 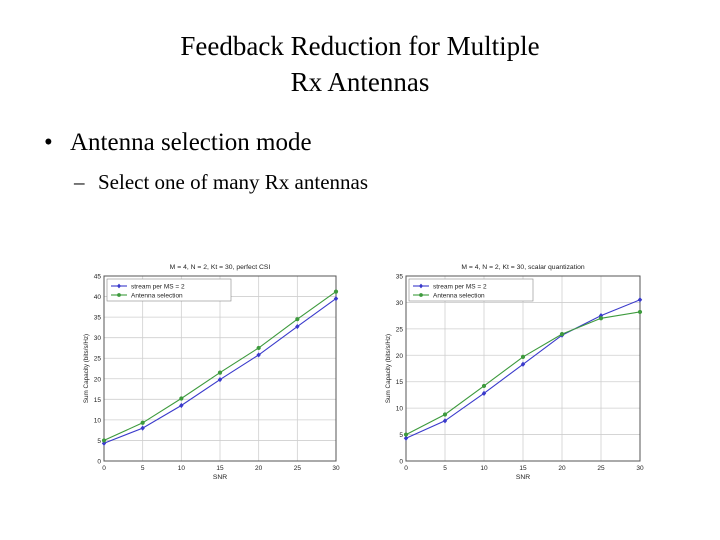 I want to click on chart-title: M = 4, N = 2, Kt = 30, perfect CSI, so click(x=220, y=267).